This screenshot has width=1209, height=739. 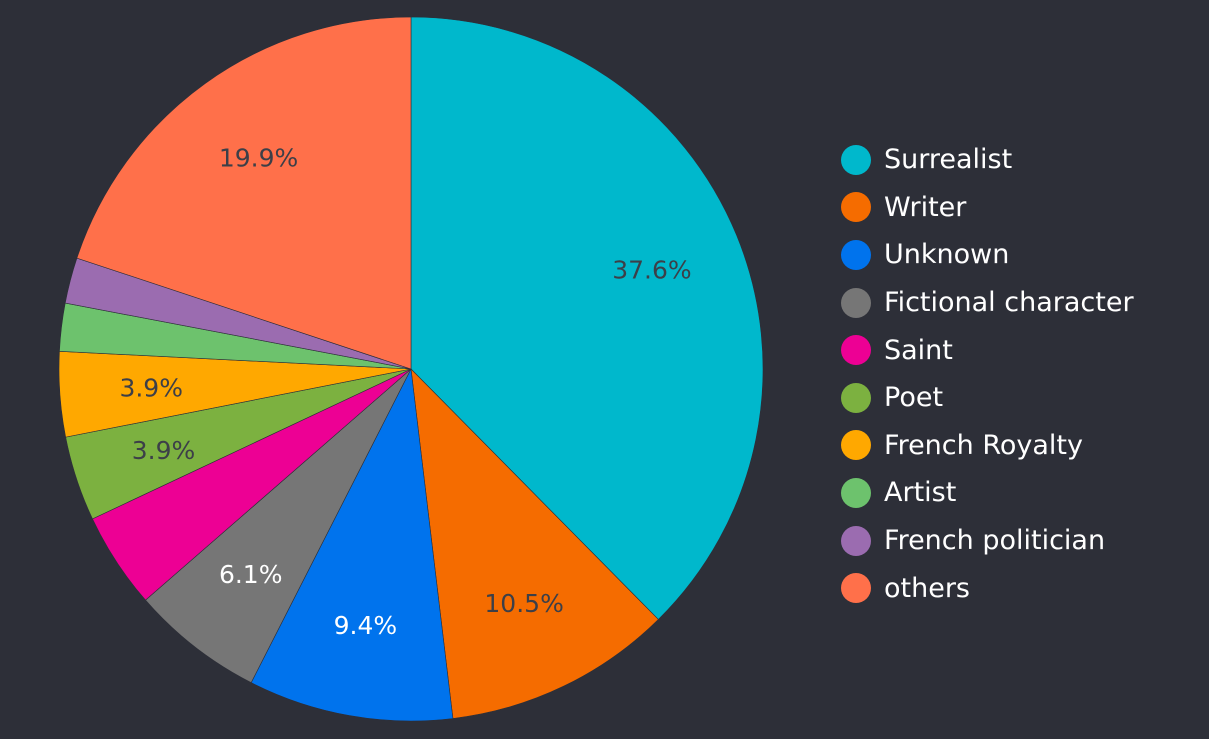 What do you see at coordinates (151, 387) in the screenshot?
I see `pie-slice-label-french-royalty: 3.9%` at bounding box center [151, 387].